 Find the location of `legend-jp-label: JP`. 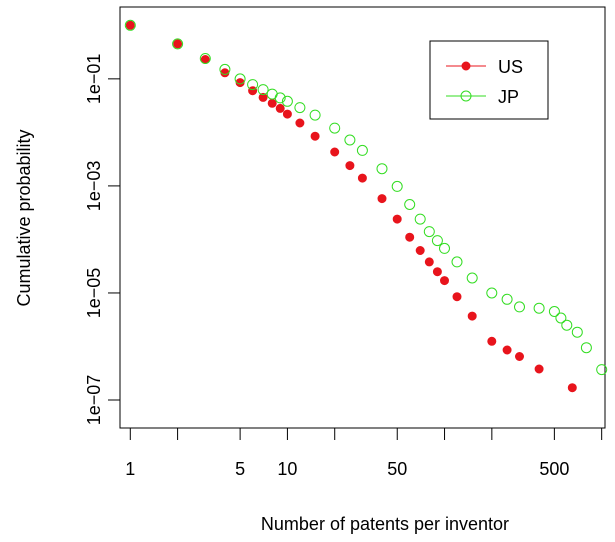

legend-jp-label: JP is located at coordinates (508, 97).